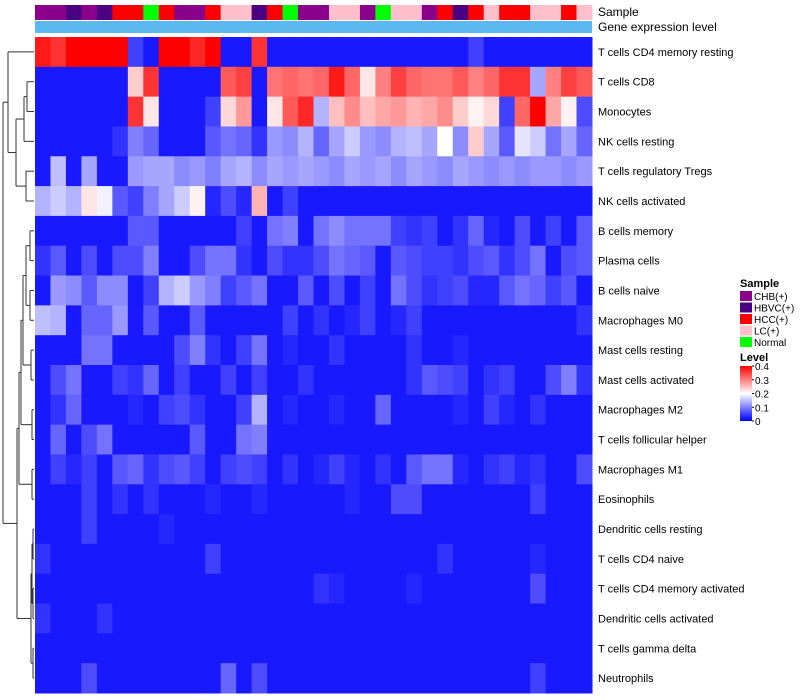 The height and width of the screenshot is (700, 800). What do you see at coordinates (641, 560) in the screenshot?
I see `row-label: T cells CD4 naive` at bounding box center [641, 560].